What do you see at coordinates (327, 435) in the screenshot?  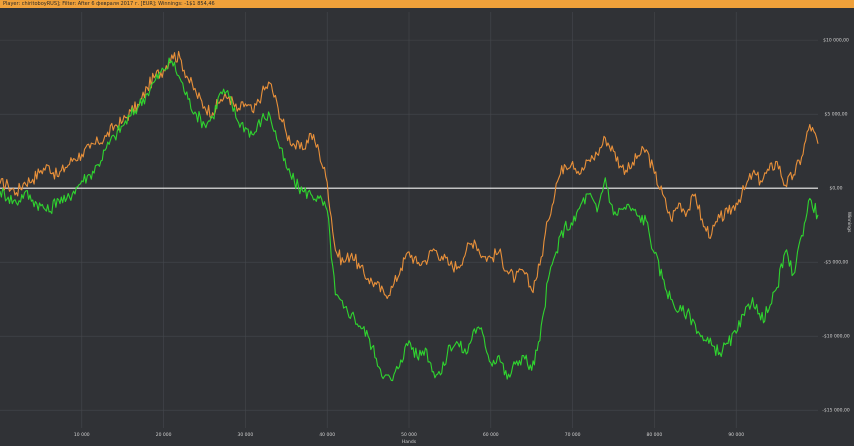 I see `x-tick-label: 40 000` at bounding box center [327, 435].